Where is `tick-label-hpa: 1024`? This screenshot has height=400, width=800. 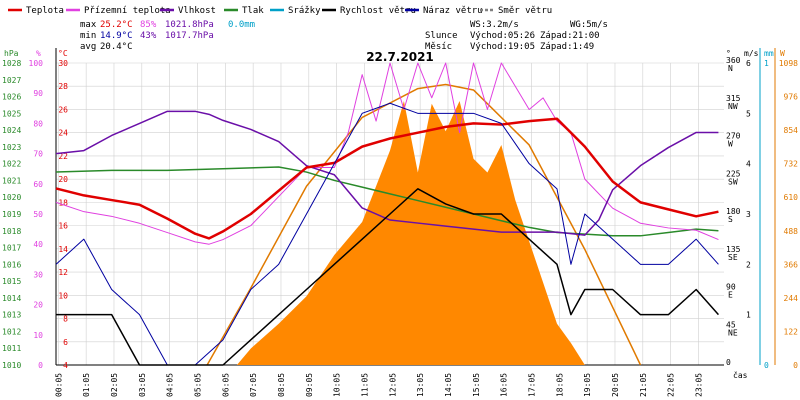 tick-label-hpa: 1024 is located at coordinates (11, 130).